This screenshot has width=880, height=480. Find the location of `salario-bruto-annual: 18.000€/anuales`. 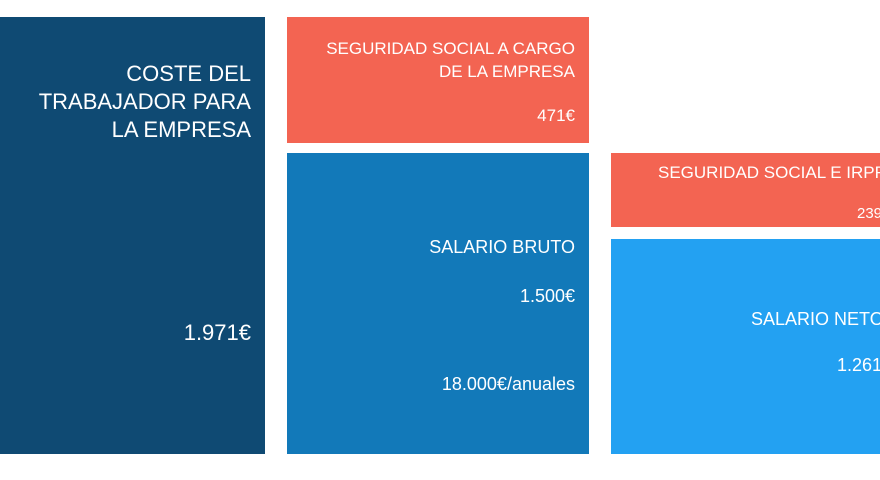

salario-bruto-annual: 18.000€/anuales is located at coordinates (508, 384).